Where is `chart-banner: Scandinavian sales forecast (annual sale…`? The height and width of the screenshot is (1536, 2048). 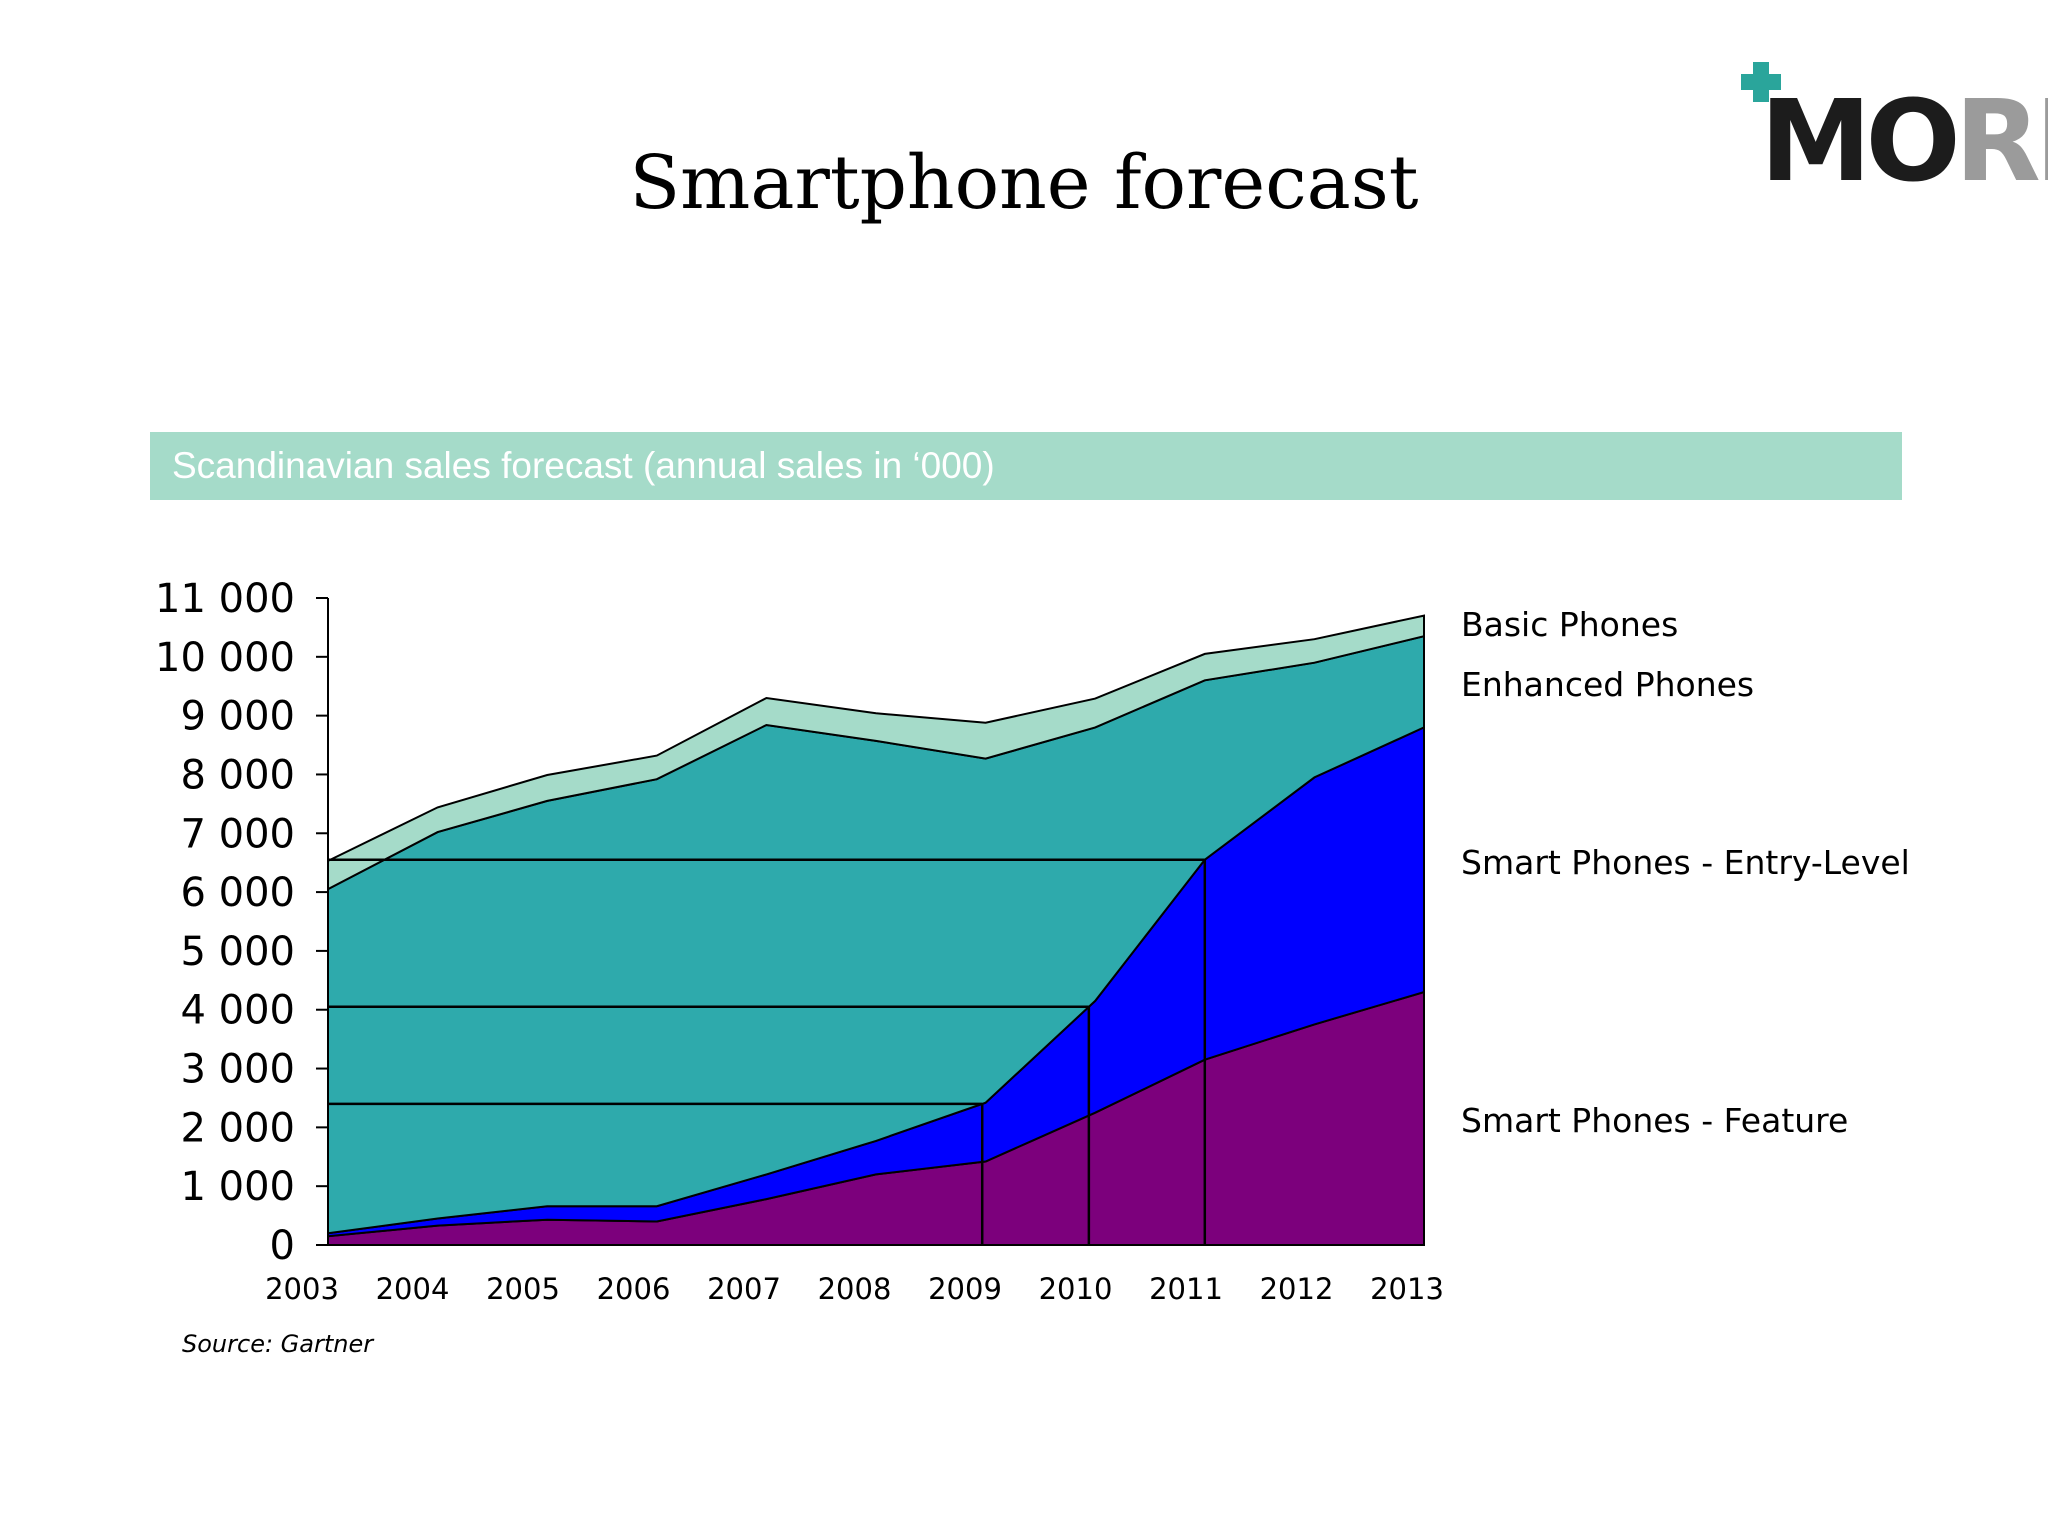 chart-banner: Scandinavian sales forecast (annual sale… is located at coordinates (1026, 466).